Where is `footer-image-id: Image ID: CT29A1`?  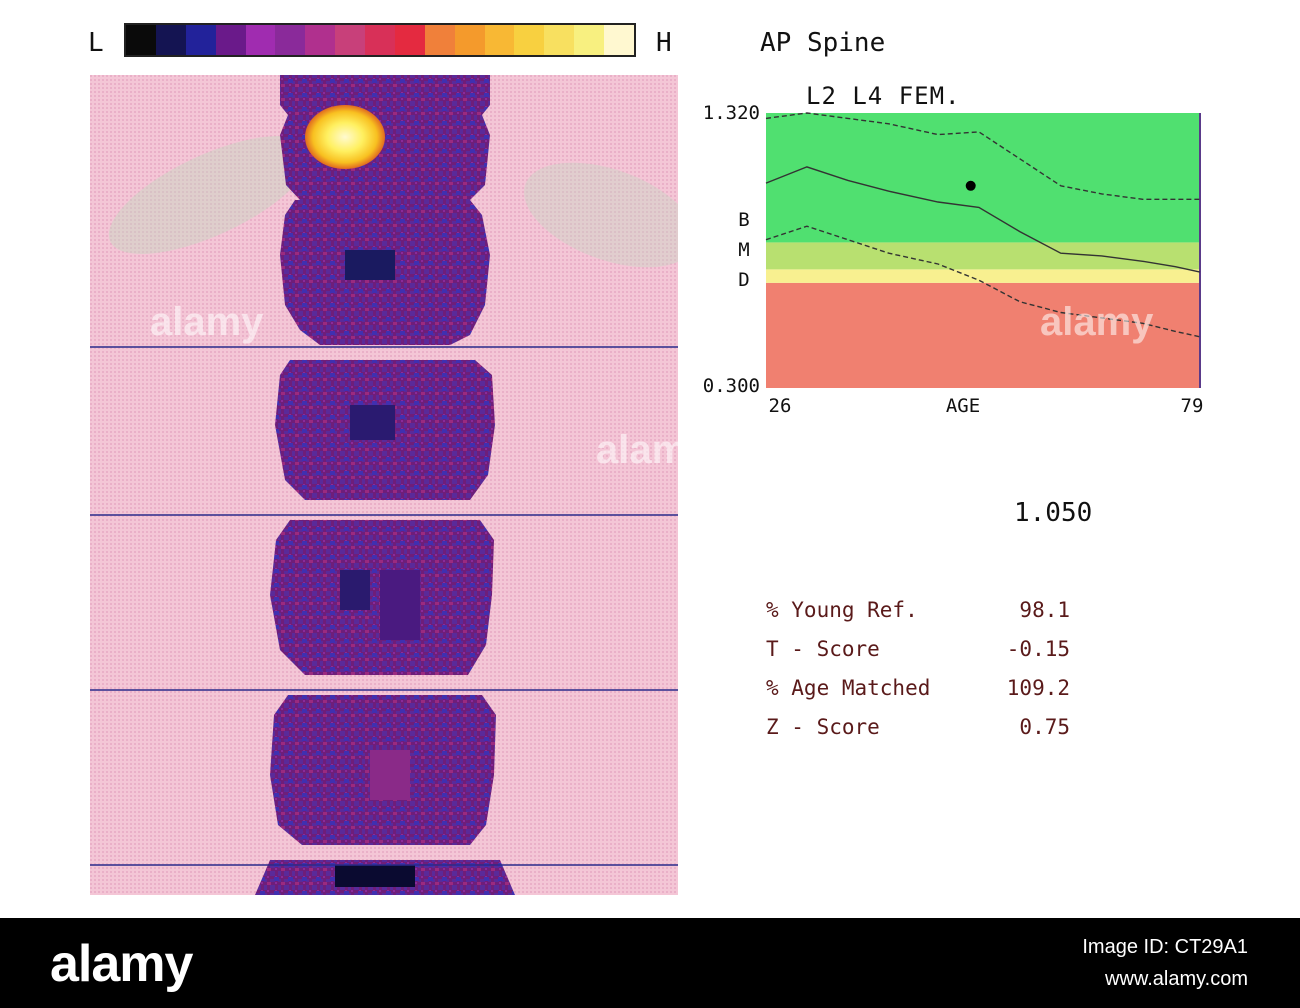 footer-image-id: Image ID: CT29A1 is located at coordinates (1165, 947).